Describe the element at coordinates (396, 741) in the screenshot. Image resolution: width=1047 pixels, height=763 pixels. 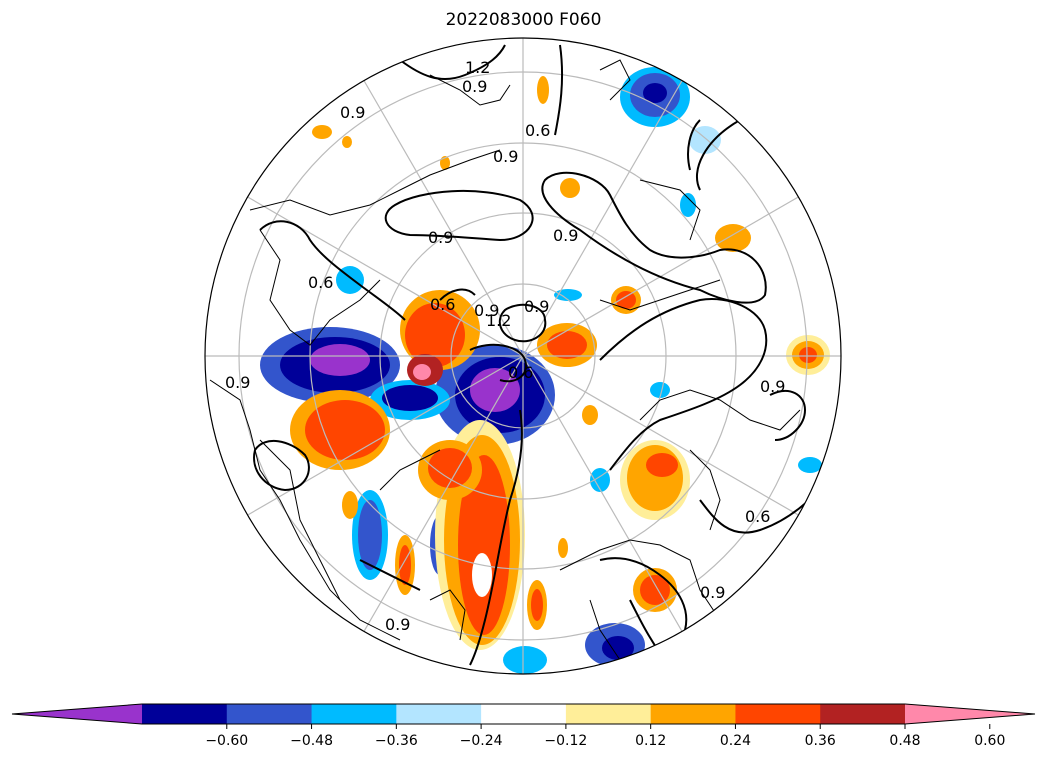
I see `colorbar-tick-label: −0.36` at that location.